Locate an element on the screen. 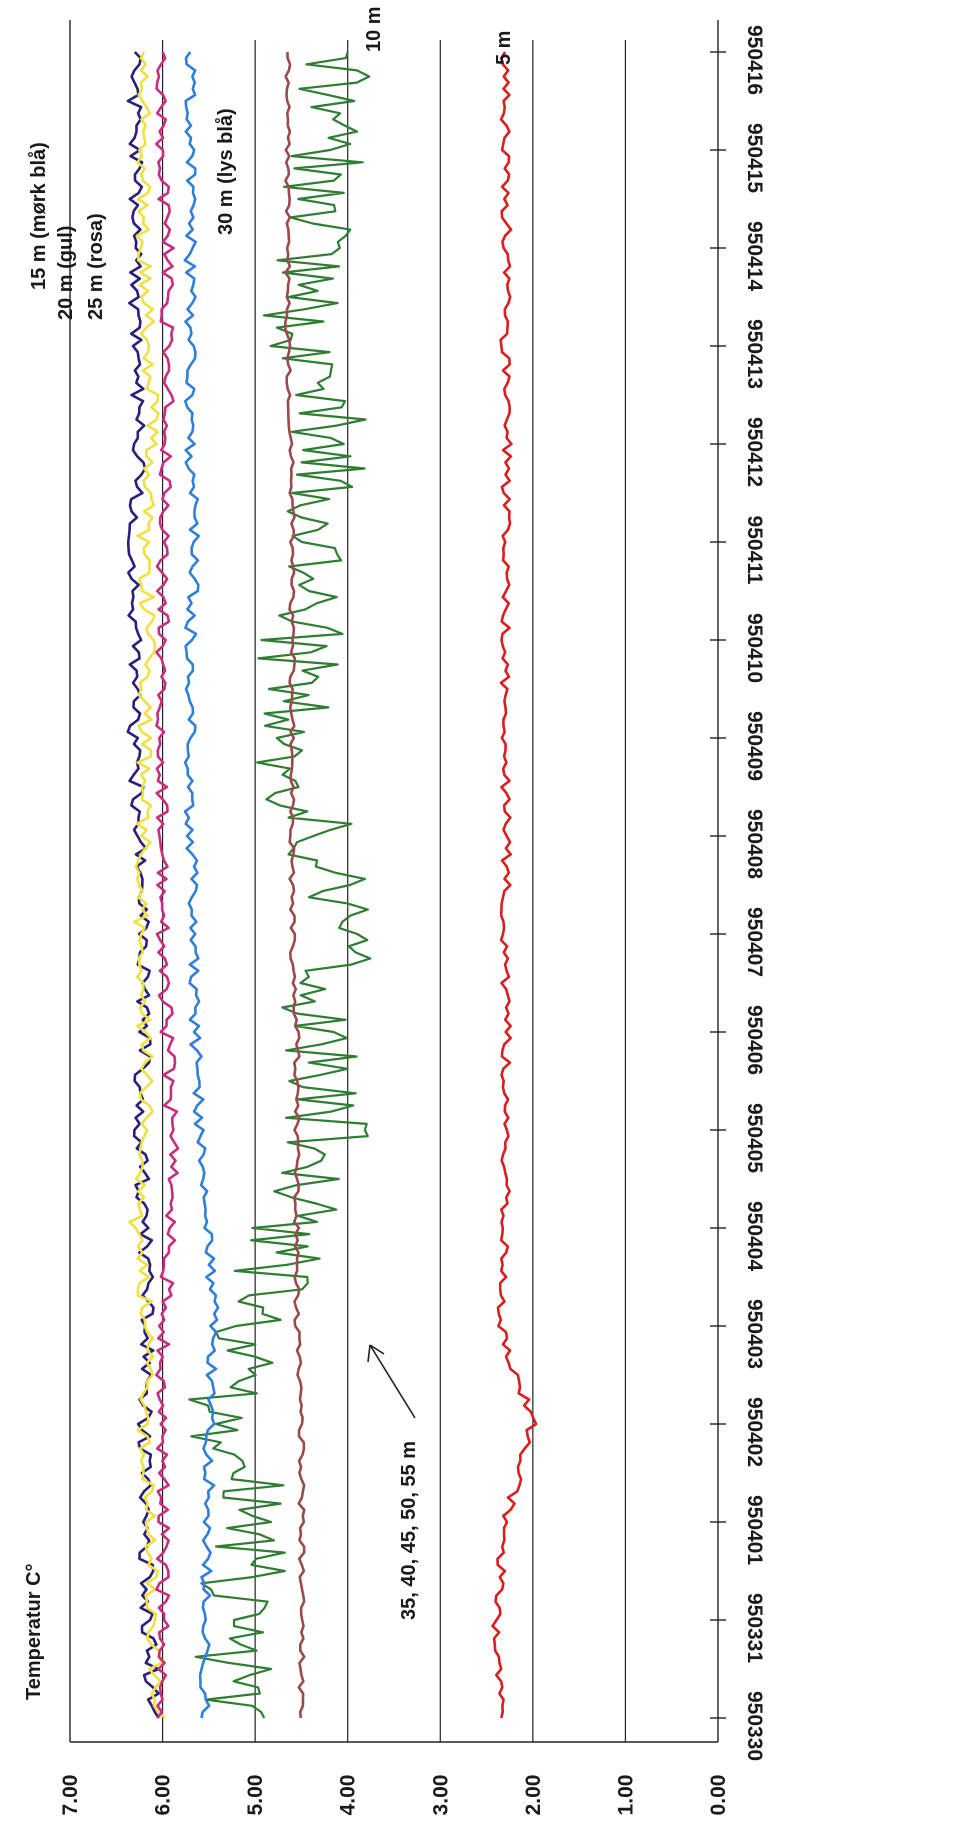  x-tick-label: 950331 is located at coordinates (754, 1628).